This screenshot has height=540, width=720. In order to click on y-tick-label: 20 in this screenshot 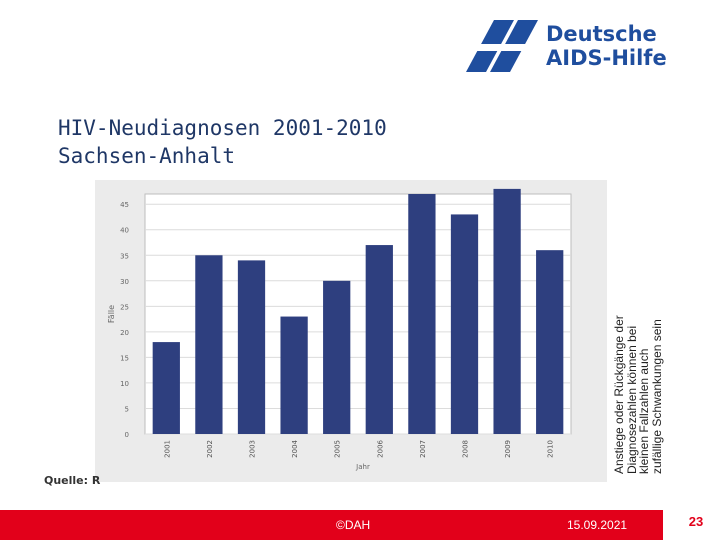, I will do `click(124, 333)`.